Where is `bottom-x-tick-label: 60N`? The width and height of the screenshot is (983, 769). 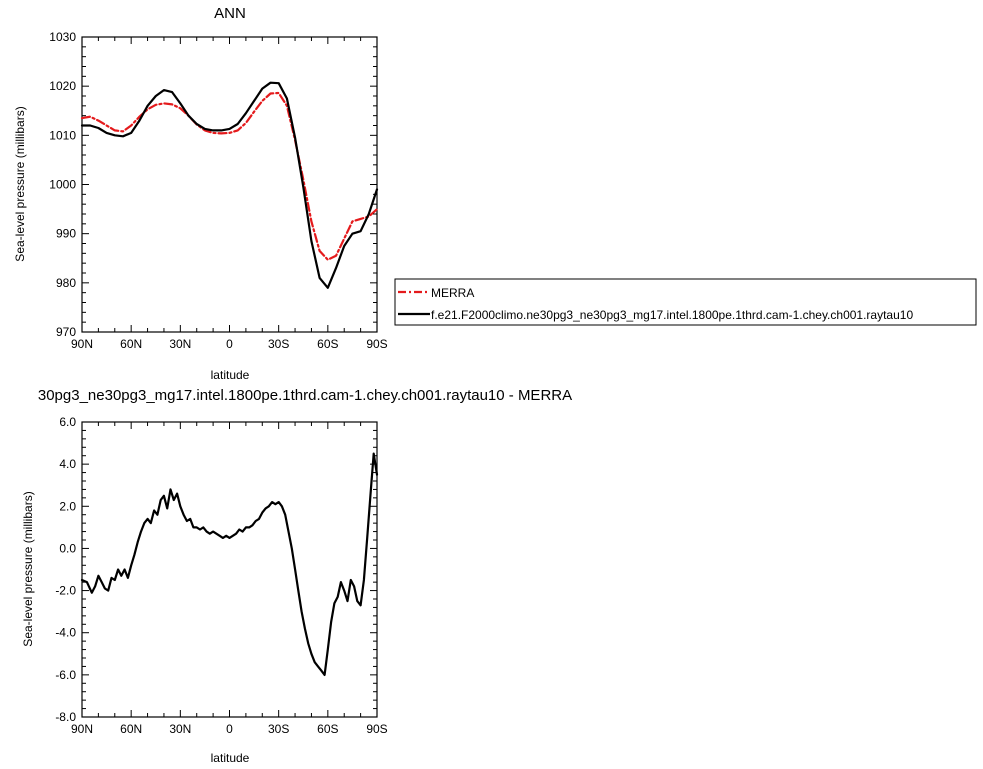 bottom-x-tick-label: 60N is located at coordinates (131, 729).